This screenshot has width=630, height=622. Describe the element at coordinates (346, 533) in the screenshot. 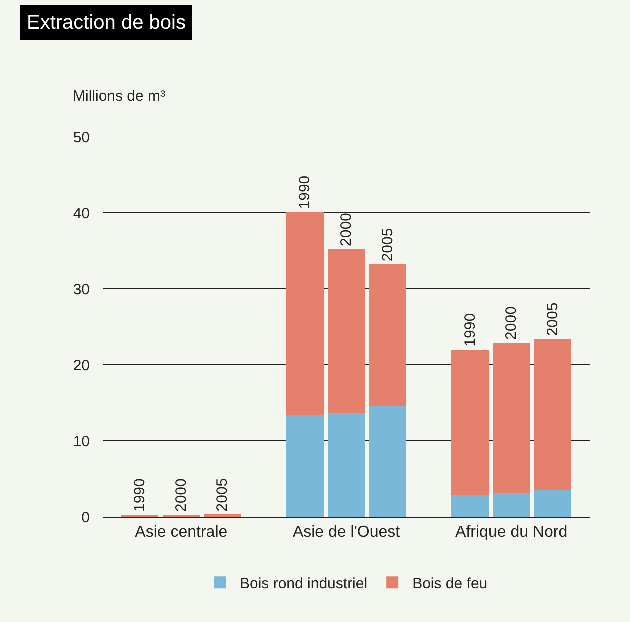

I see `x-tick-label: Asie de l'Ouest` at that location.